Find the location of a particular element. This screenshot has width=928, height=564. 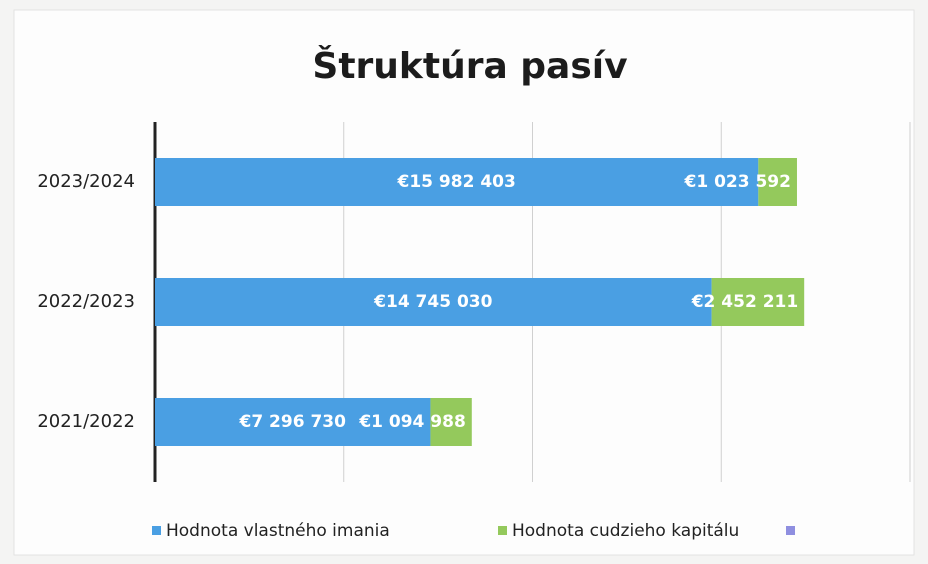

data-label: €7 296 730 is located at coordinates (292, 422).